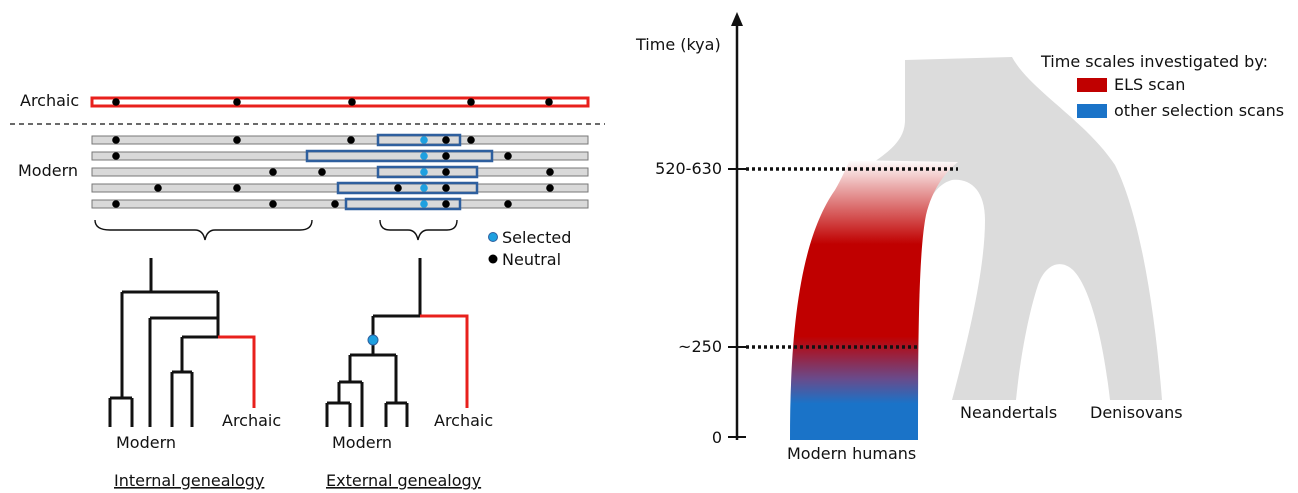  What do you see at coordinates (1092, 85) in the screenshot?
I see `els-scan-swatch` at bounding box center [1092, 85].